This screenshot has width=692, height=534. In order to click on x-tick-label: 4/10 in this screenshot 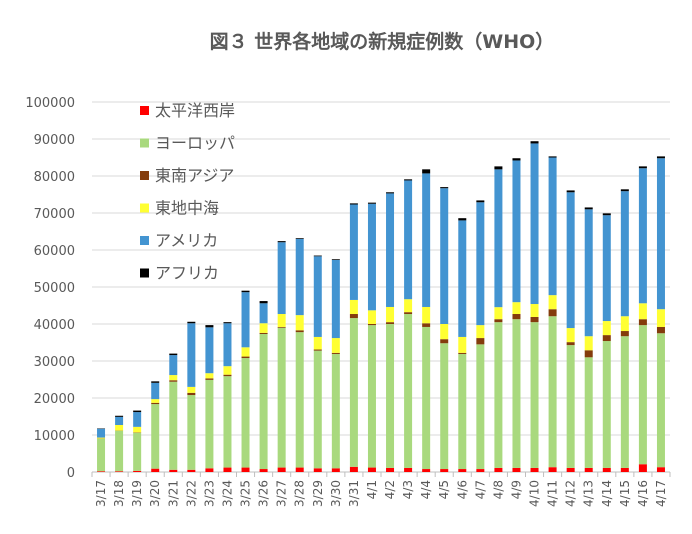, I will do `click(535, 493)`.